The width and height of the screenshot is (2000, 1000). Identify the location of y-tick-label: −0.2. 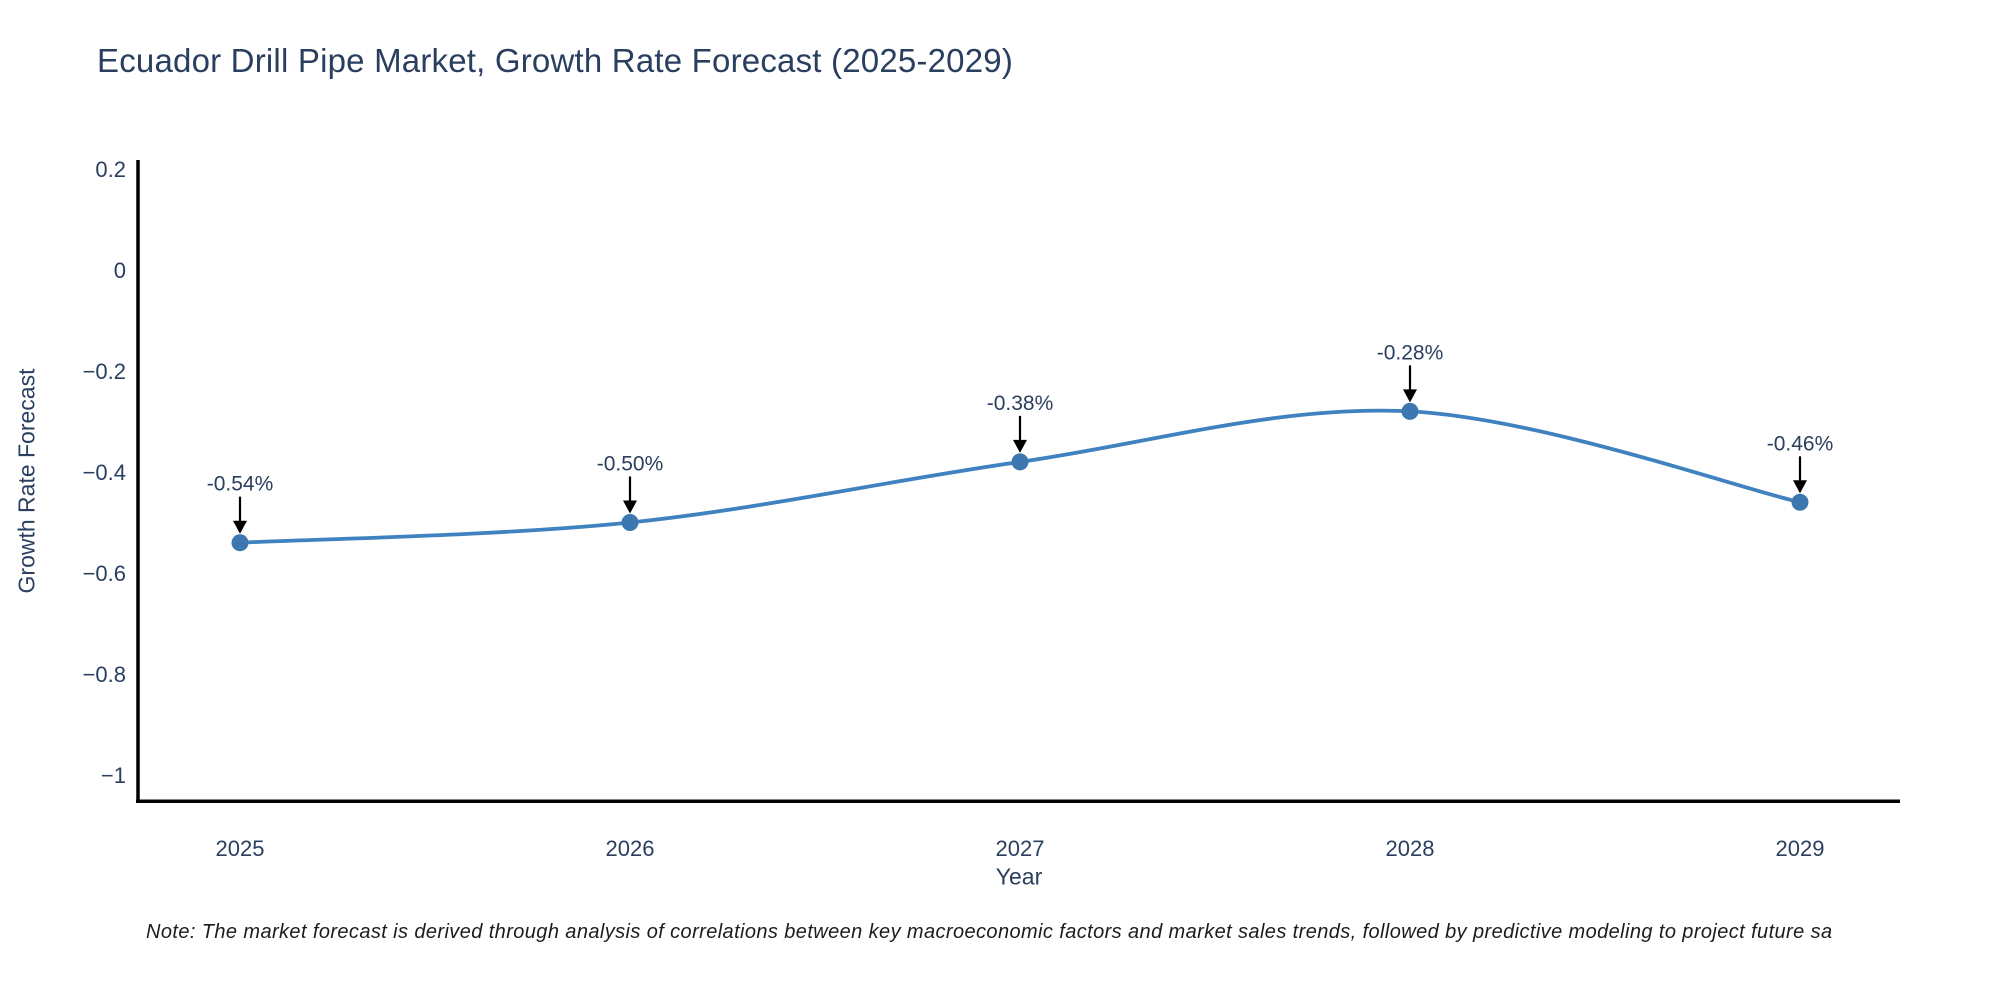
(104, 371).